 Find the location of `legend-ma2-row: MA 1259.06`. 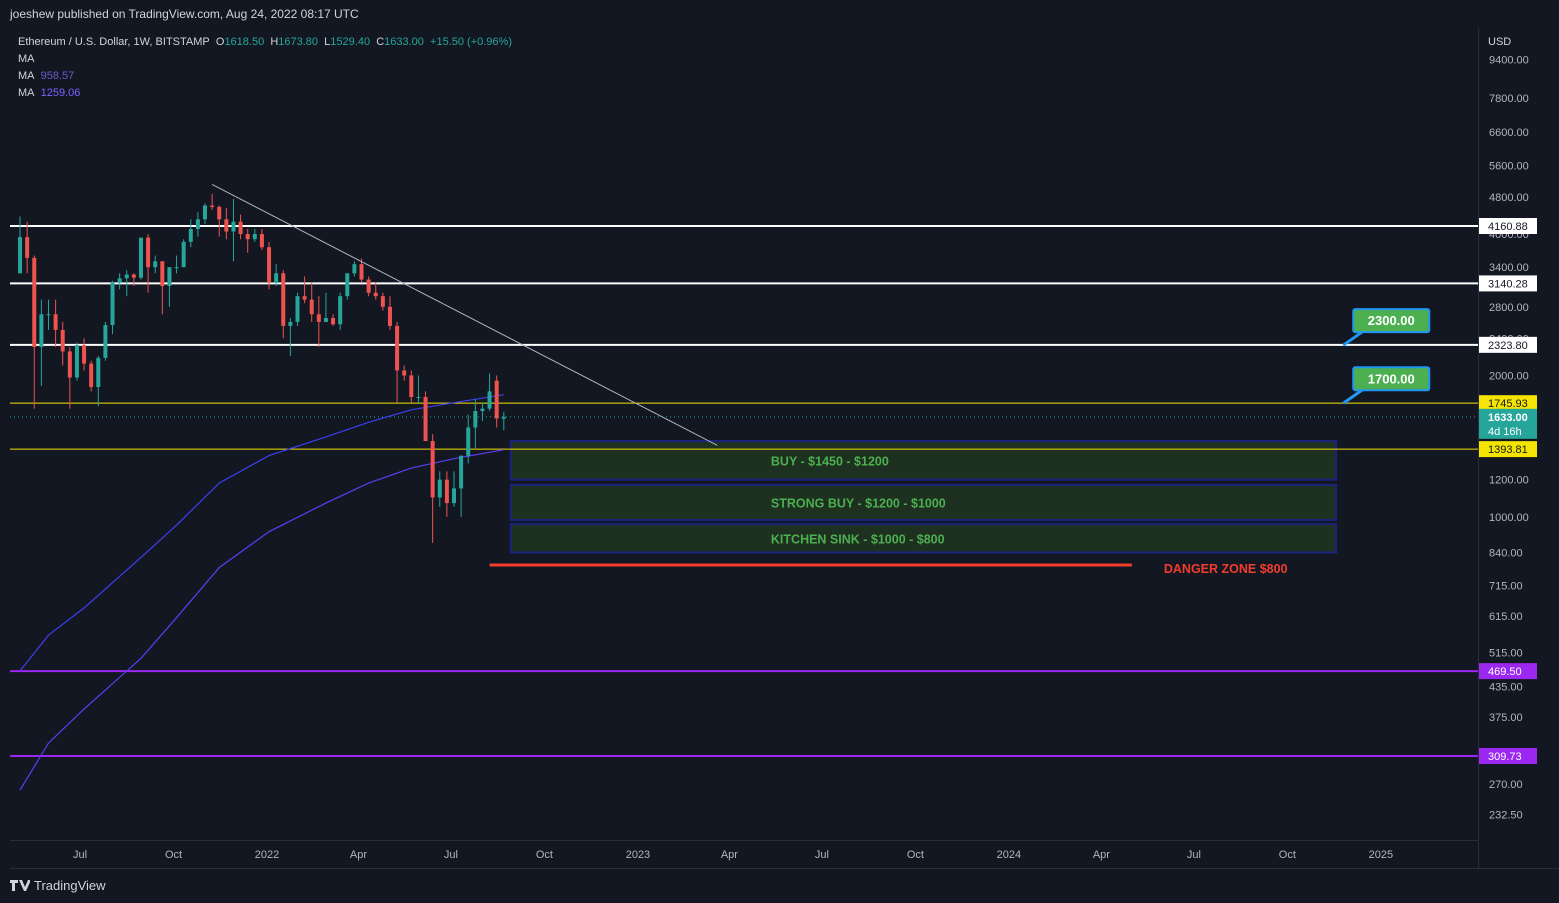

legend-ma2-row: MA 1259.06 is located at coordinates (265, 93).